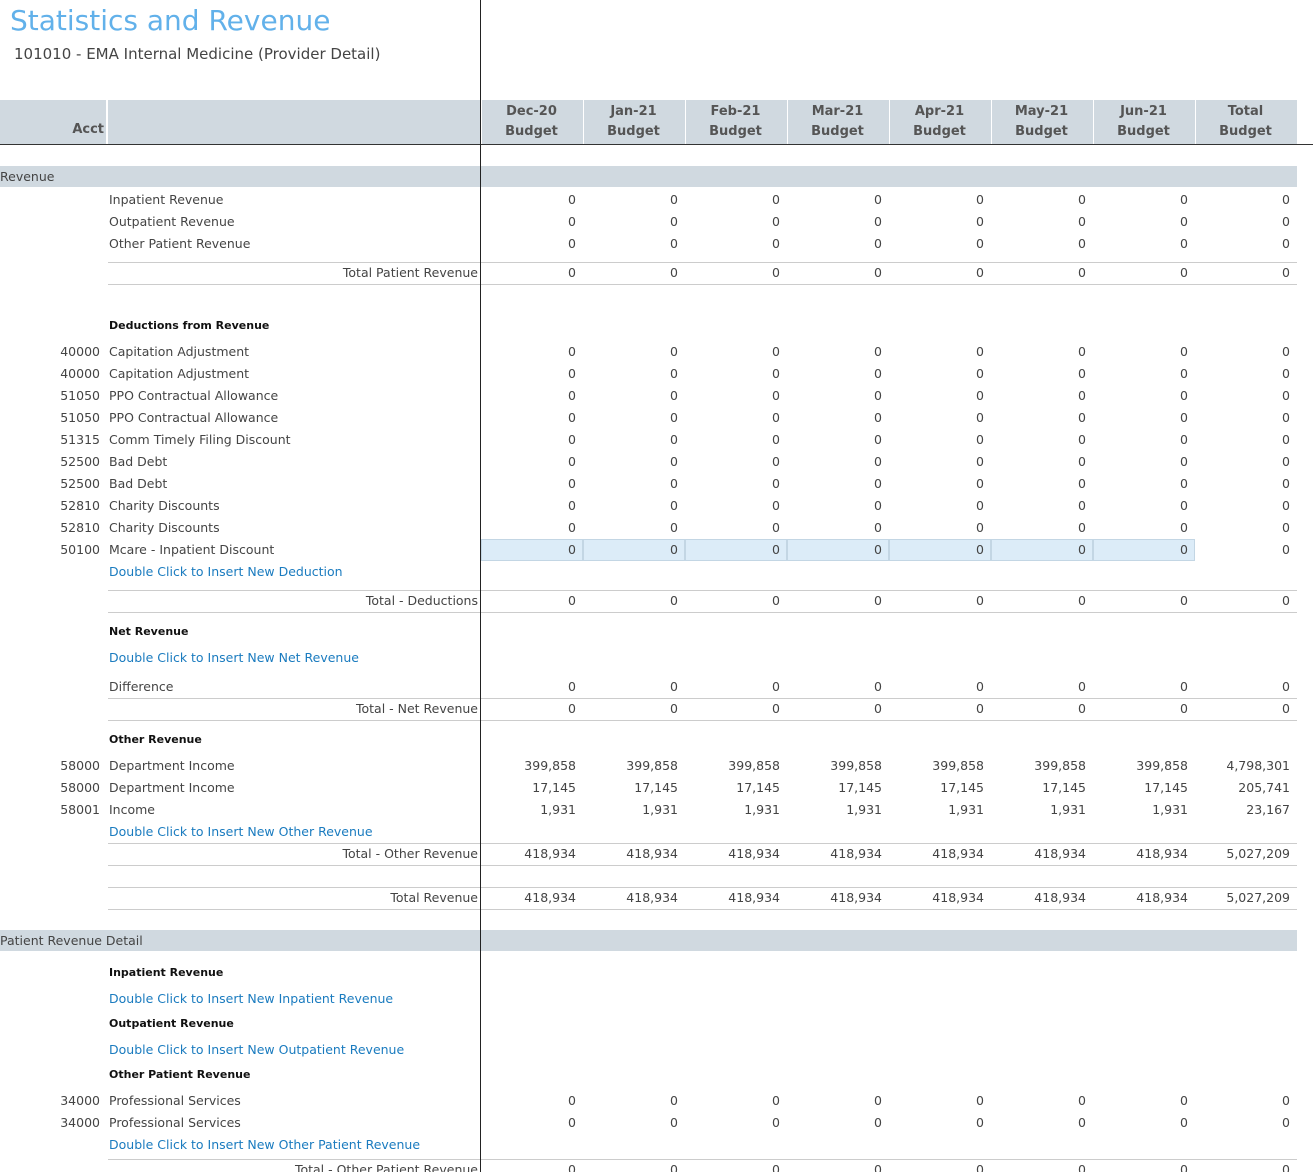 Image resolution: width=1313 pixels, height=1172 pixels. Describe the element at coordinates (226, 572) in the screenshot. I see `insert-link: Double Click to Insert New Deduction` at that location.